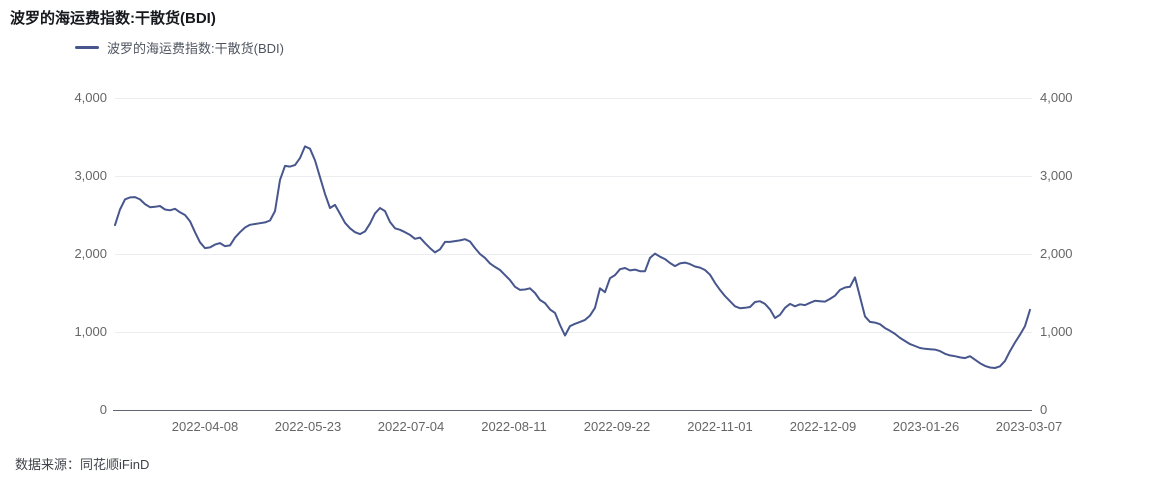 This screenshot has height=481, width=1149. I want to click on legend-label: 波罗的海运费指数:干散货(BDI), so click(195, 48).